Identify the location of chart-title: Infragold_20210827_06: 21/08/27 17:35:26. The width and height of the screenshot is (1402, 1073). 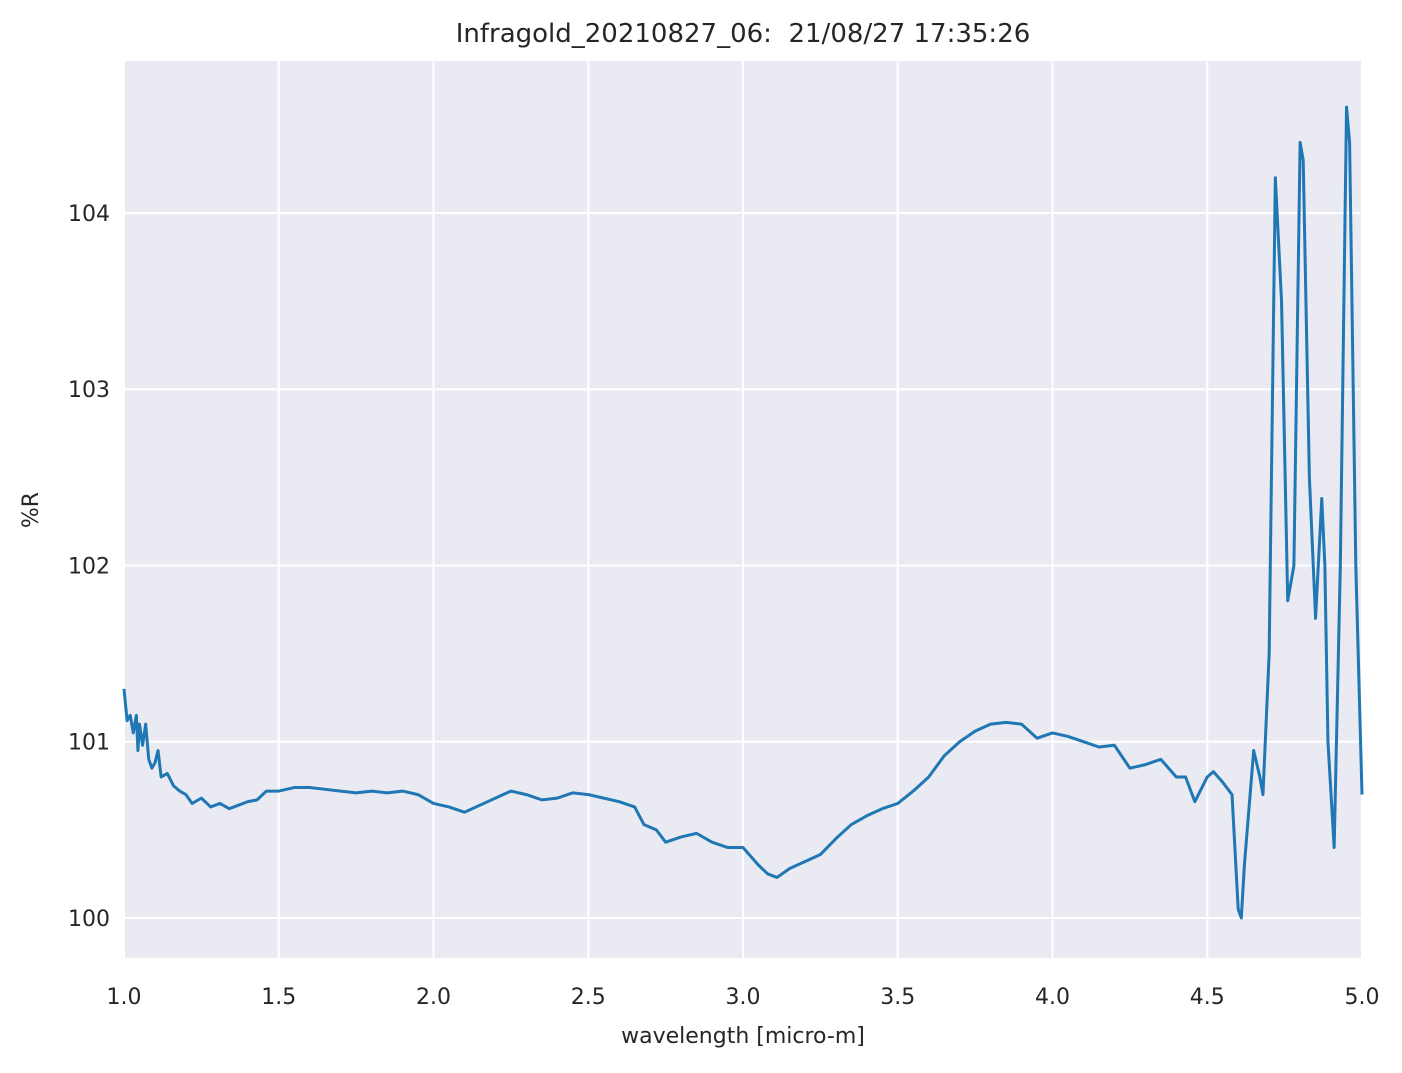
(743, 34).